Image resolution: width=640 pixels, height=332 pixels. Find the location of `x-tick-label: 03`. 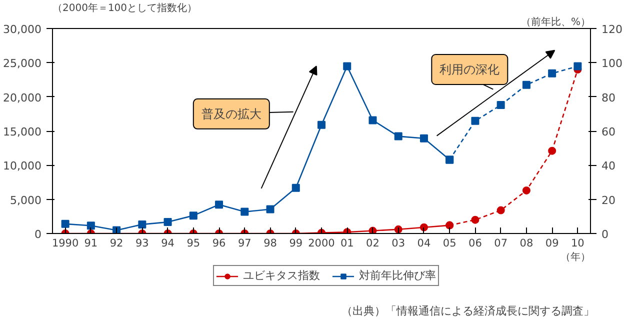

x-tick-label: 03 is located at coordinates (399, 244).